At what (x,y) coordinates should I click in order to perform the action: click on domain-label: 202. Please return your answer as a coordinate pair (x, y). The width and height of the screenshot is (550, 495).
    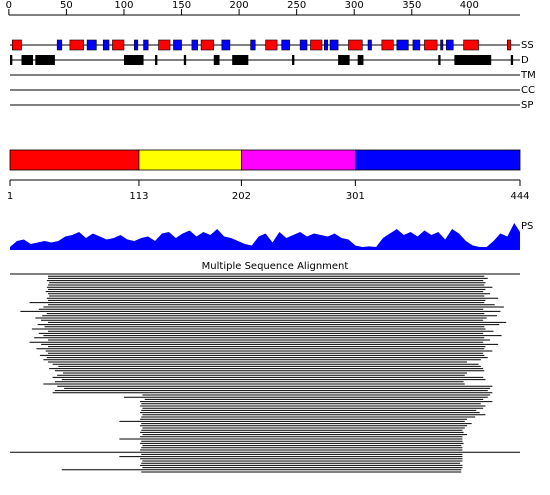
    Looking at the image, I should click on (241, 196).